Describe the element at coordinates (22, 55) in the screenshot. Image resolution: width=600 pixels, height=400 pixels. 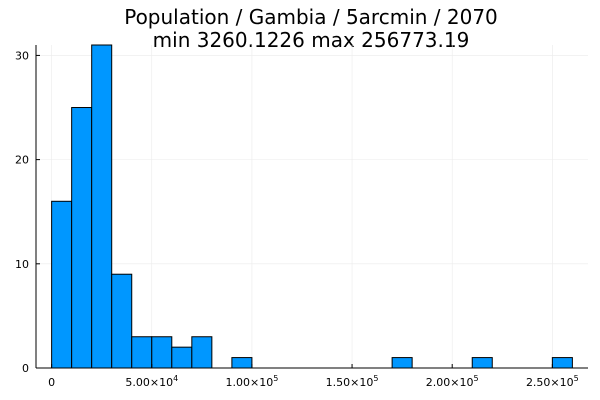
I see `y-tick-label: 30` at that location.